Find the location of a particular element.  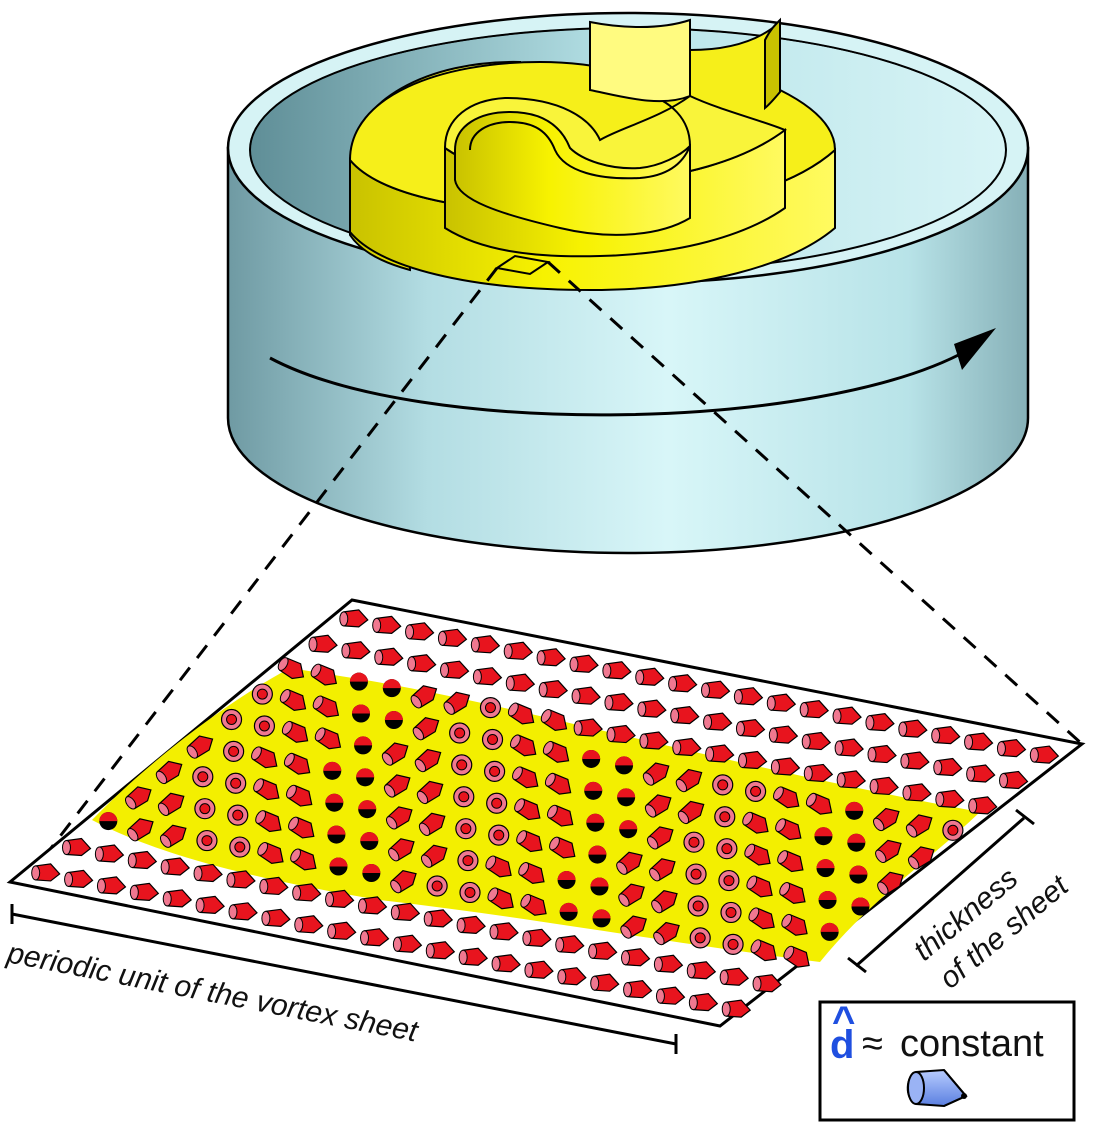

legend-box: ^ d ≈ constant is located at coordinates (947, 1060).